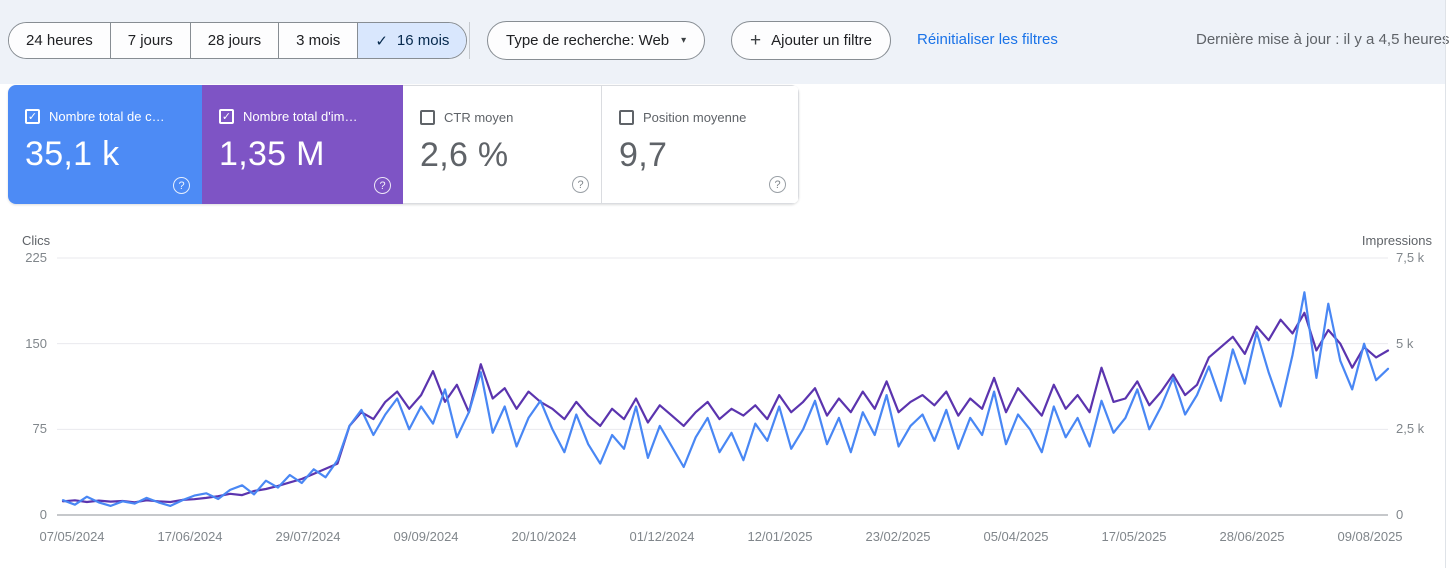  I want to click on range-label: 24 heures, so click(59, 40).